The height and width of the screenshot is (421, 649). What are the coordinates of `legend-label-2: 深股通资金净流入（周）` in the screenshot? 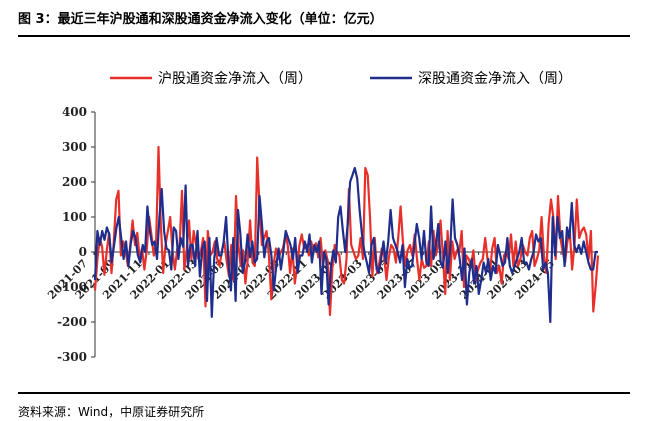 It's located at (495, 79).